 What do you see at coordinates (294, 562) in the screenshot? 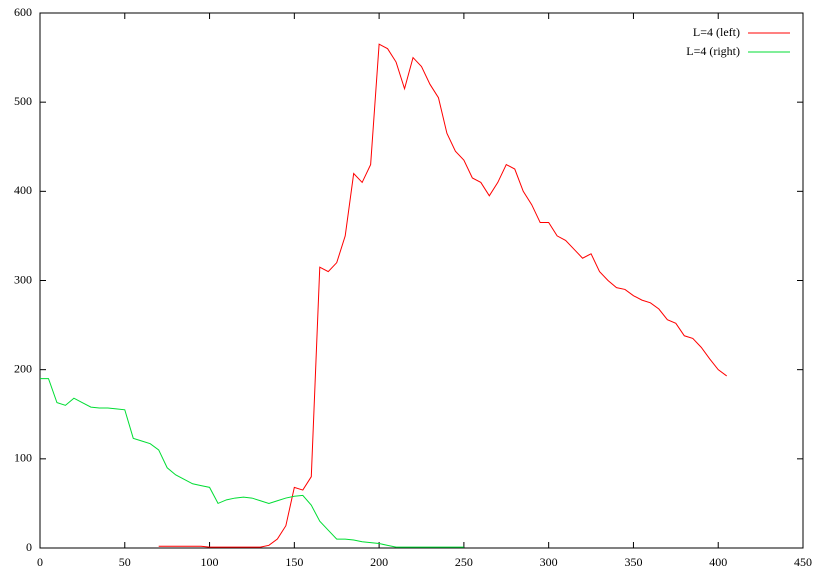
I see `x-tick-label: 150` at bounding box center [294, 562].